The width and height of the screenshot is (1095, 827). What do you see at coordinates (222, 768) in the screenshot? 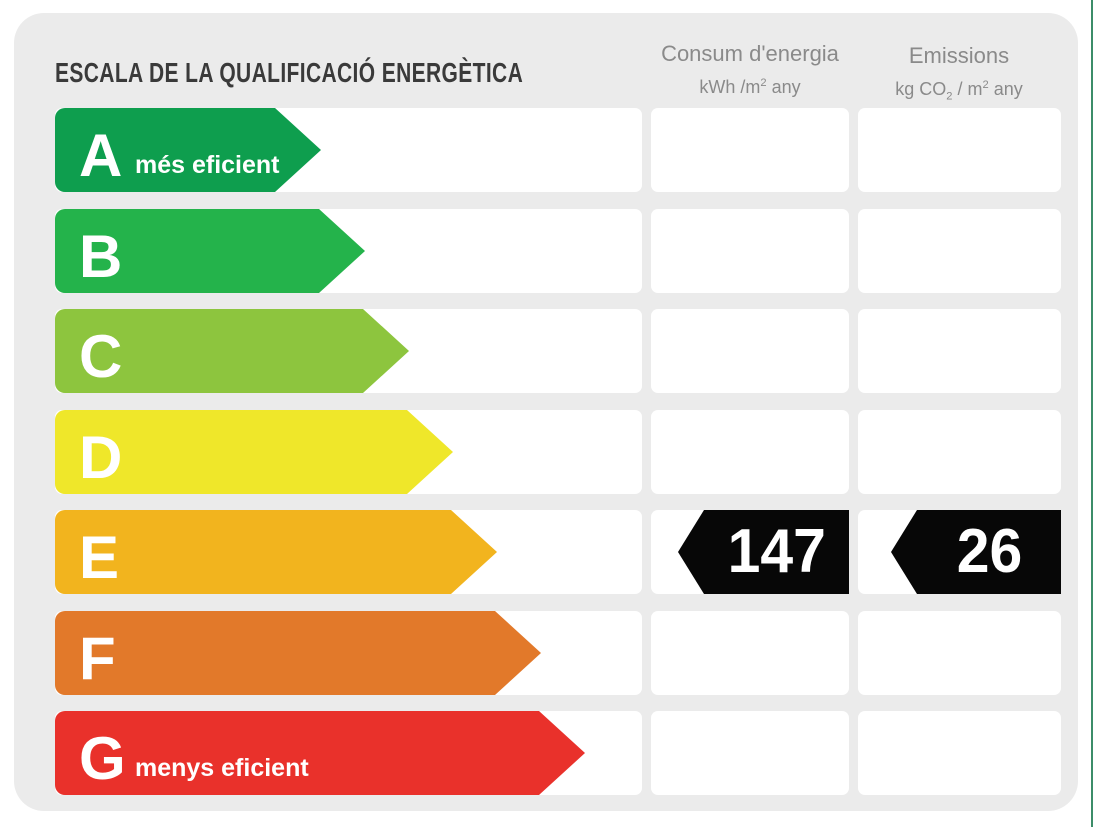
I see `efficiency-note-g: menys eficient` at bounding box center [222, 768].